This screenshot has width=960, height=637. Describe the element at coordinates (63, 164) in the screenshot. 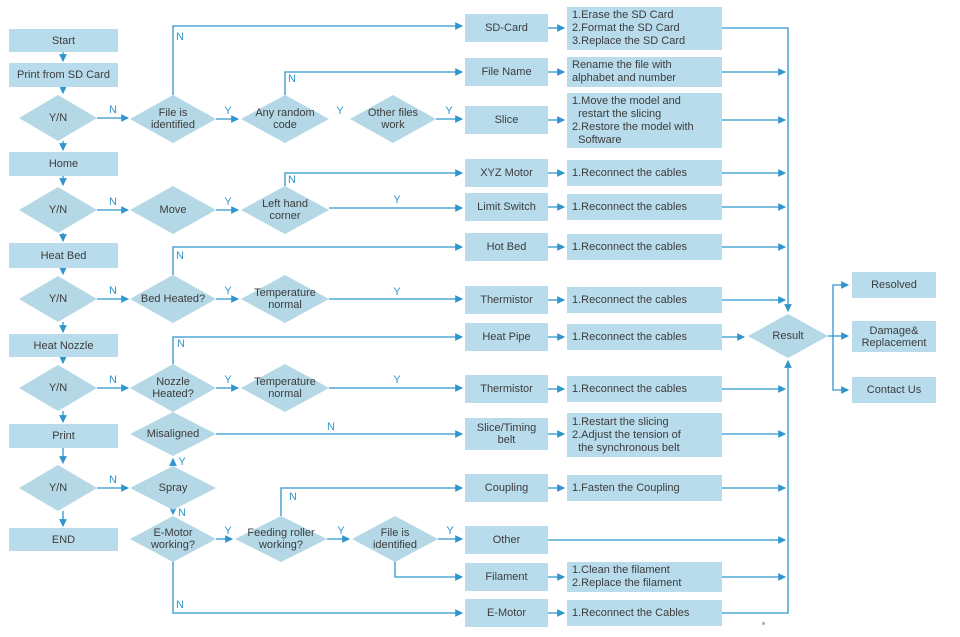

I see `node-home: Home` at that location.